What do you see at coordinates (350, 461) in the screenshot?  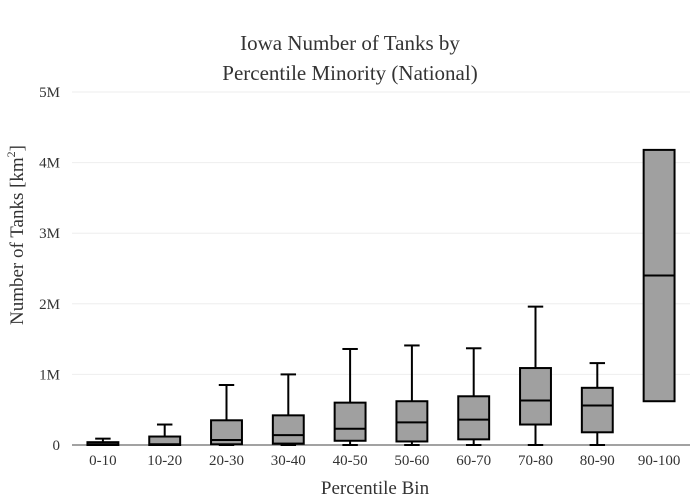 I see `x-tick-label: 40-50` at bounding box center [350, 461].